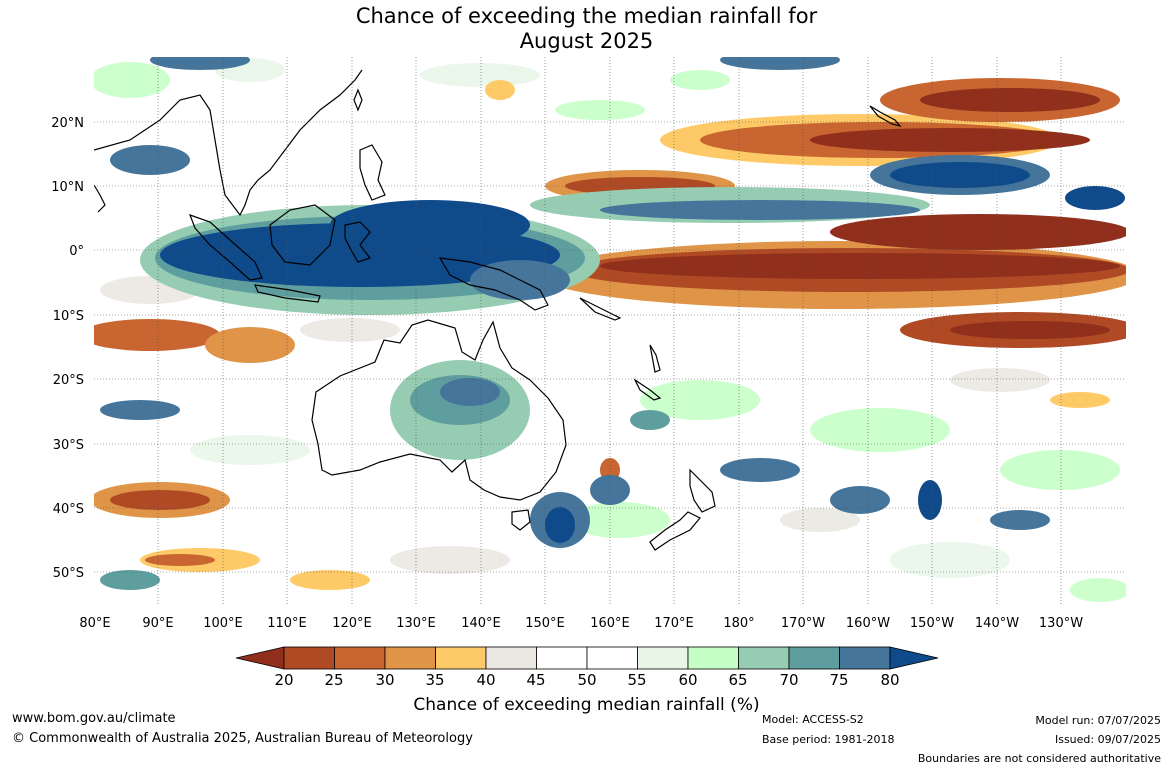  I want to click on new-caledonia-coastline, so click(647, 389).